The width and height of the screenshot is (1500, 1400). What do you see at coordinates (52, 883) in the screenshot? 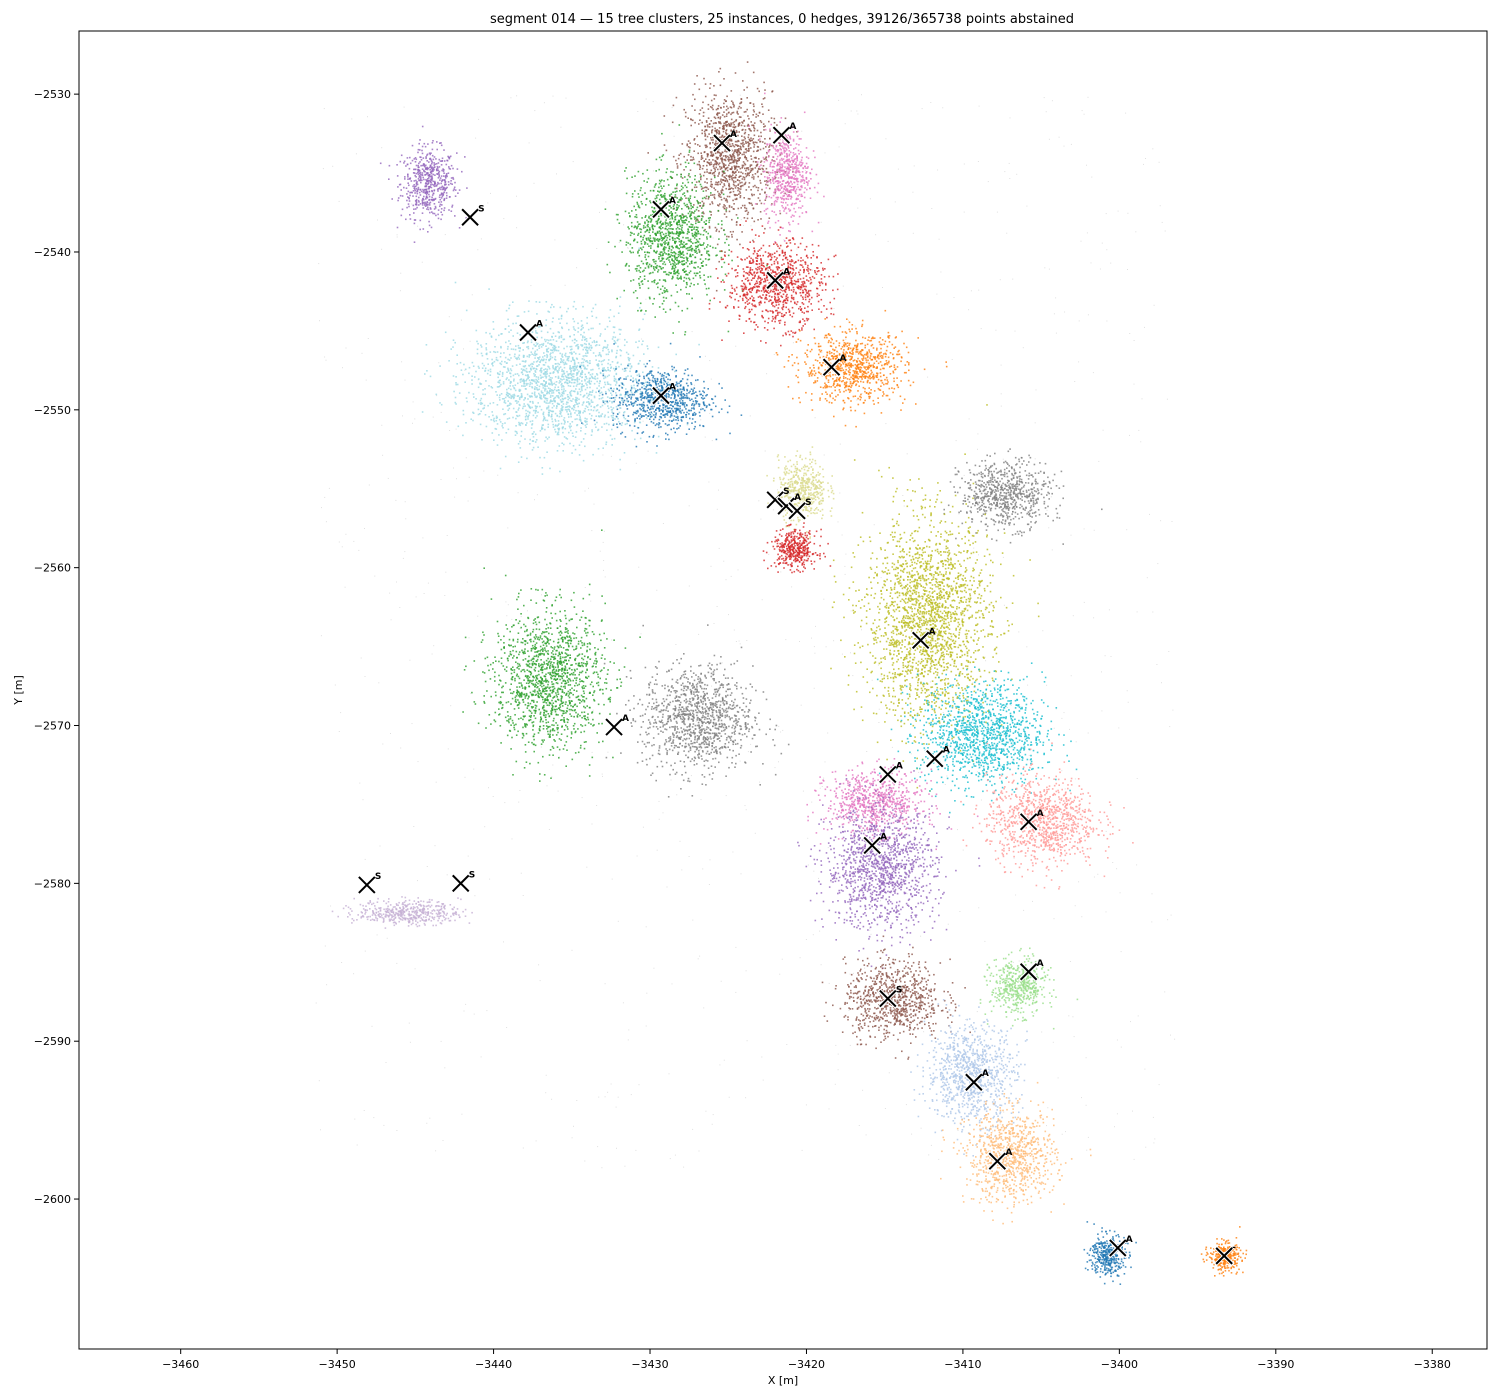
I see `y-tick-label: −2580` at bounding box center [52, 883].